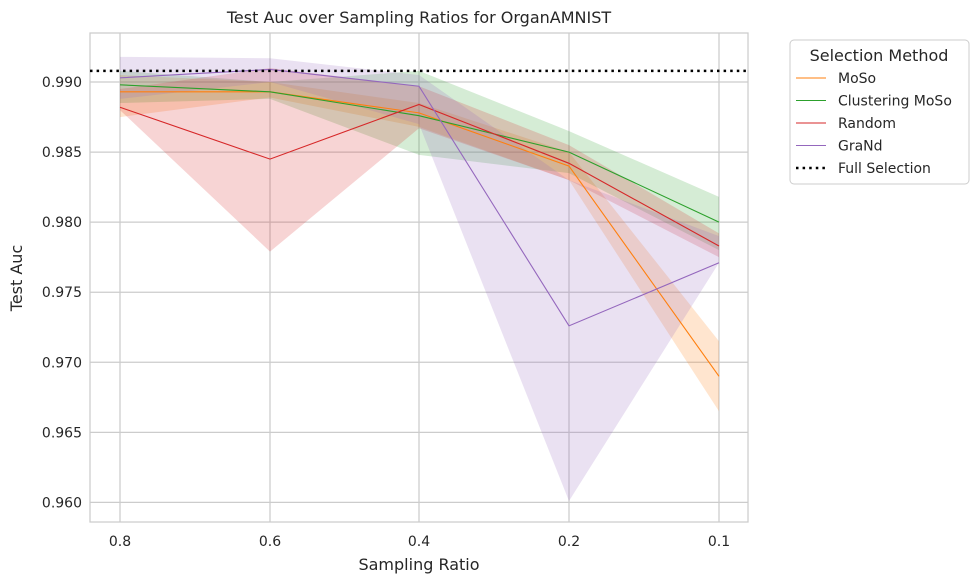 This screenshot has width=978, height=584. What do you see at coordinates (719, 542) in the screenshot?
I see `x-tick-label: 0.1` at bounding box center [719, 542].